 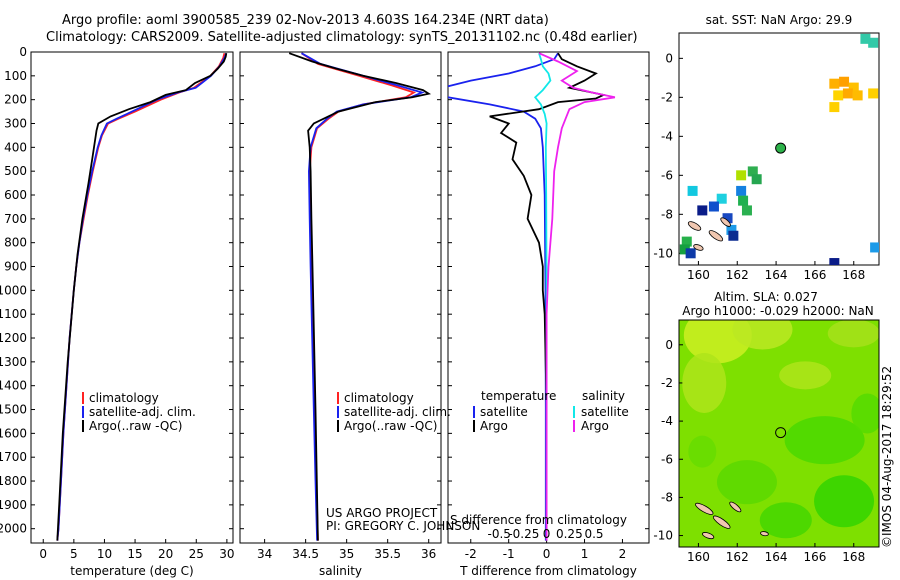 What do you see at coordinates (13, 290) in the screenshot?
I see `ytick-label: 1000` at bounding box center [13, 290].